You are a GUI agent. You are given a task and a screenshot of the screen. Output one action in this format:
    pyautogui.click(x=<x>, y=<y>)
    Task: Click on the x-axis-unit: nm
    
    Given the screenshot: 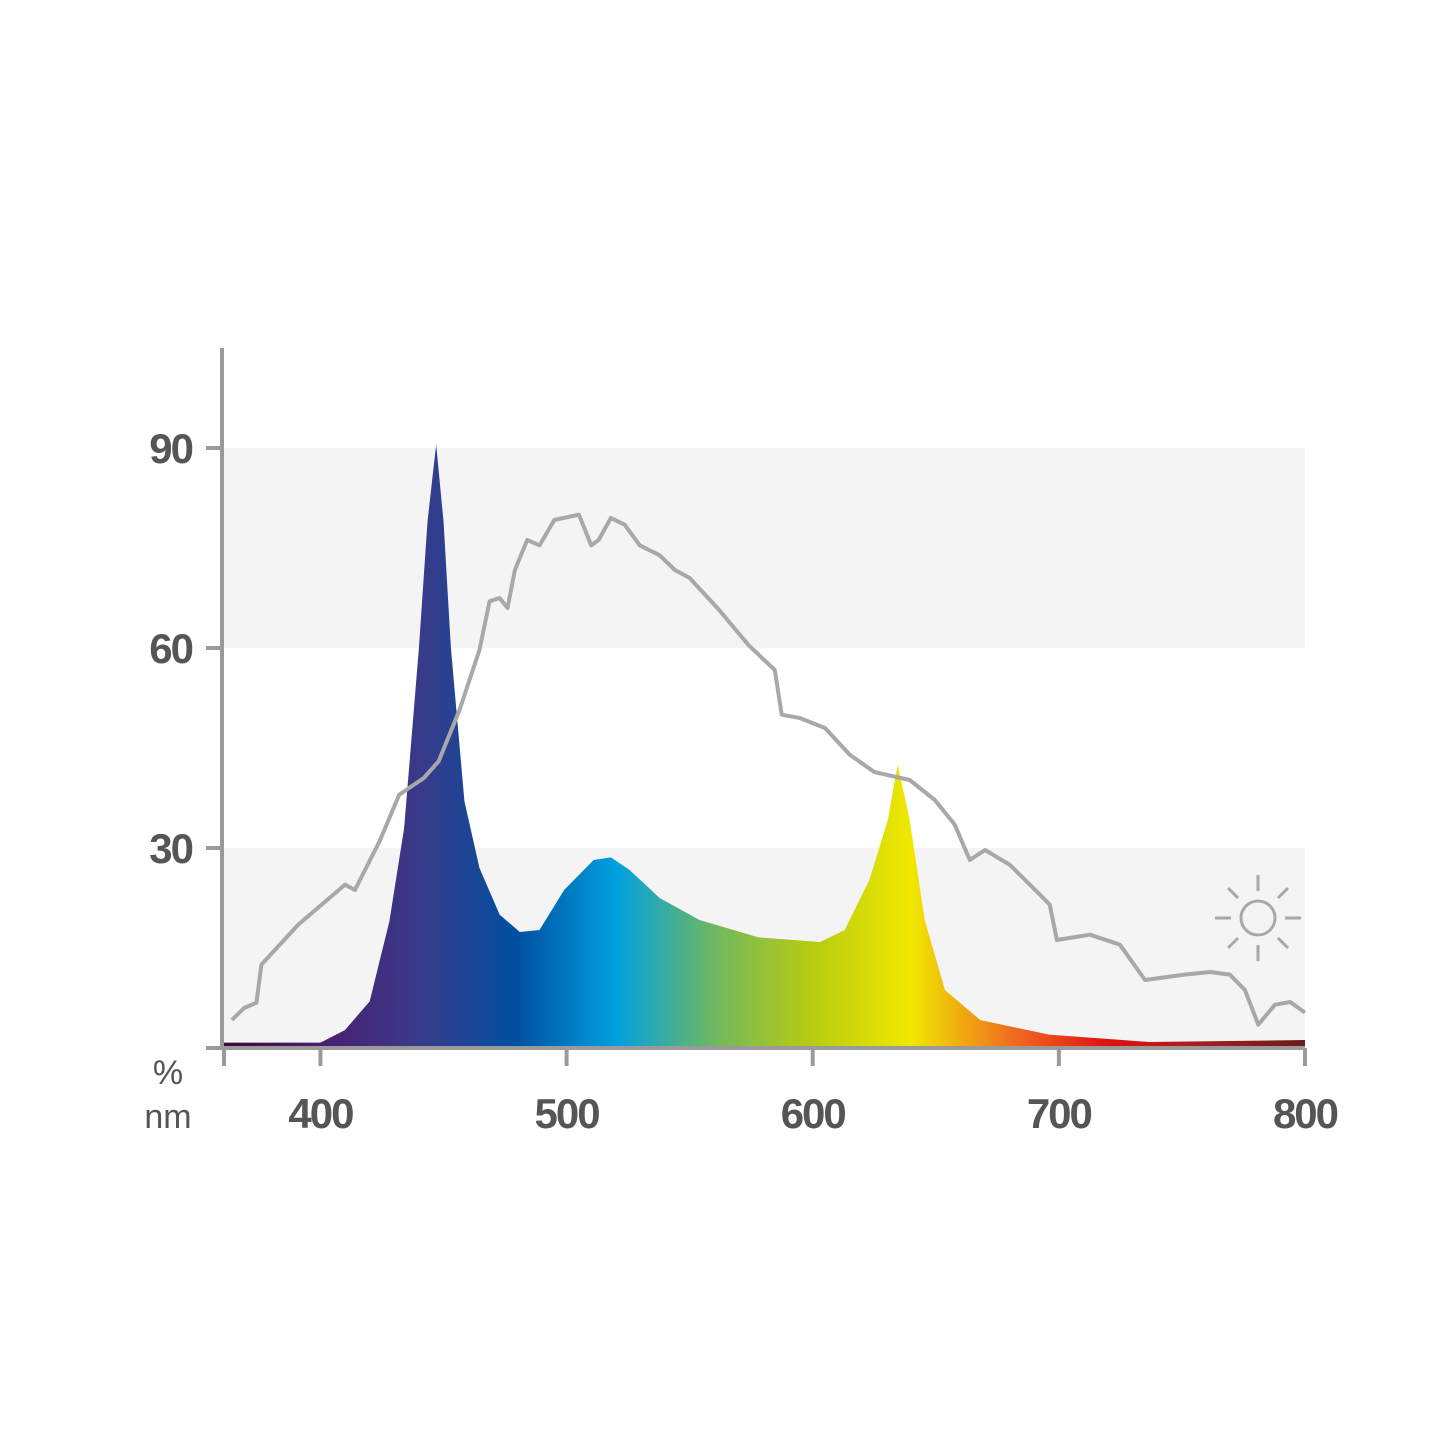 What is the action you would take?
    pyautogui.click(x=167, y=1117)
    